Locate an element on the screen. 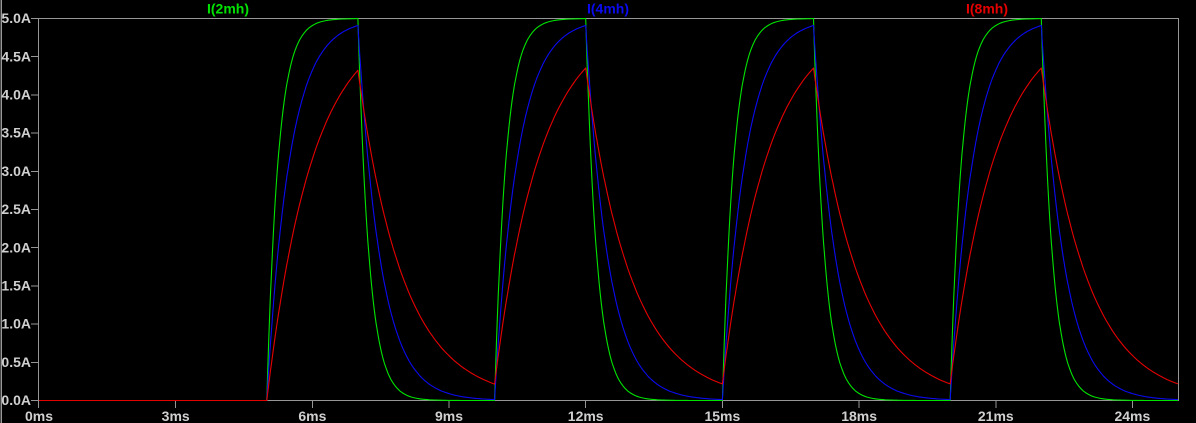 The width and height of the screenshot is (1196, 423). svg-text: I(4mh) is located at coordinates (608, 9).